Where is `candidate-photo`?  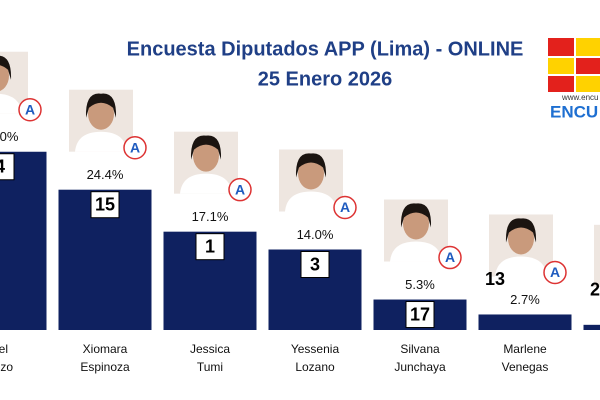
candidate-photo is located at coordinates (597, 255).